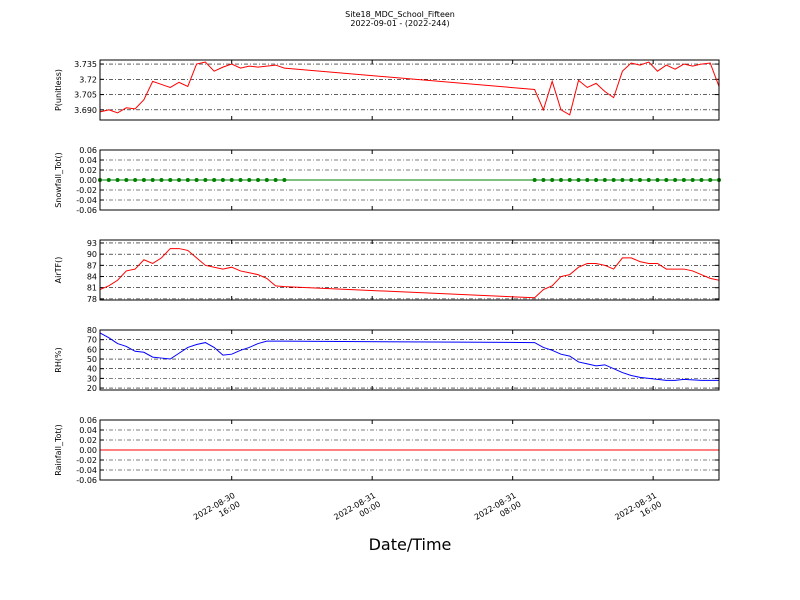 Image resolution: width=800 pixels, height=600 pixels. I want to click on y-tick-label: 3.735, so click(85, 64).